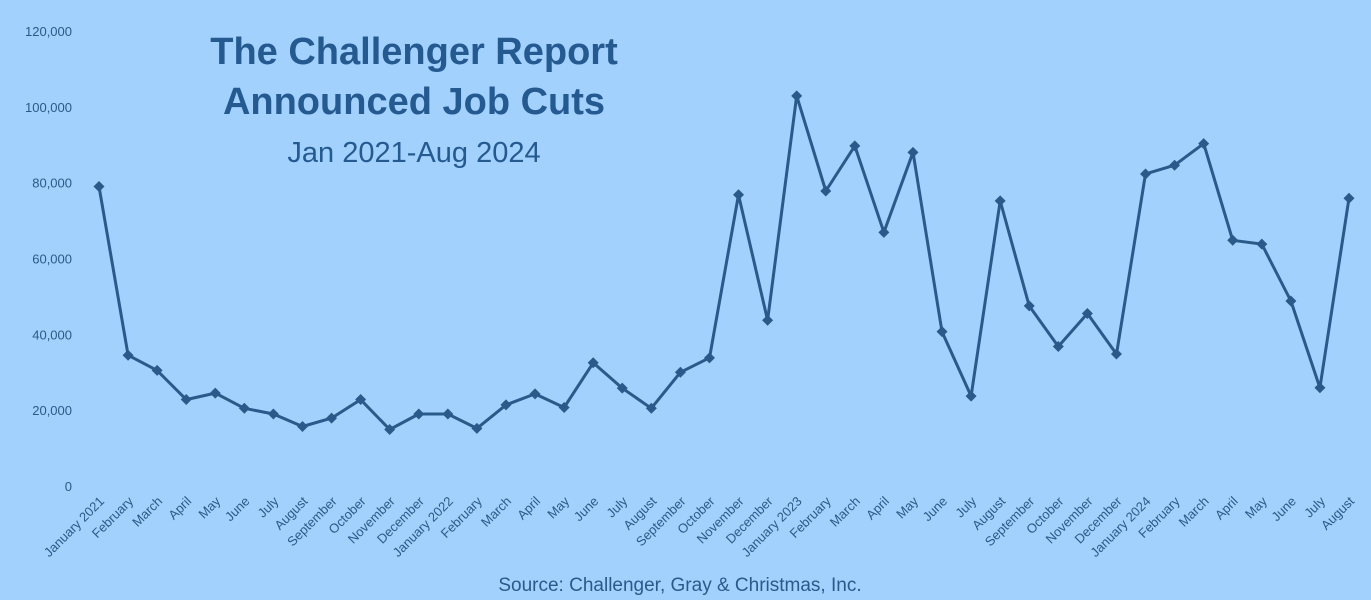  What do you see at coordinates (52, 183) in the screenshot?
I see `y-tick-label: 80,000` at bounding box center [52, 183].